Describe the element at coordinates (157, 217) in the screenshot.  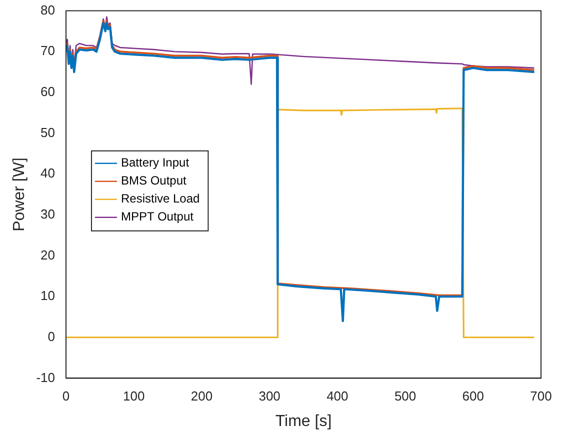
I see `legend-label: MPPT Output` at that location.